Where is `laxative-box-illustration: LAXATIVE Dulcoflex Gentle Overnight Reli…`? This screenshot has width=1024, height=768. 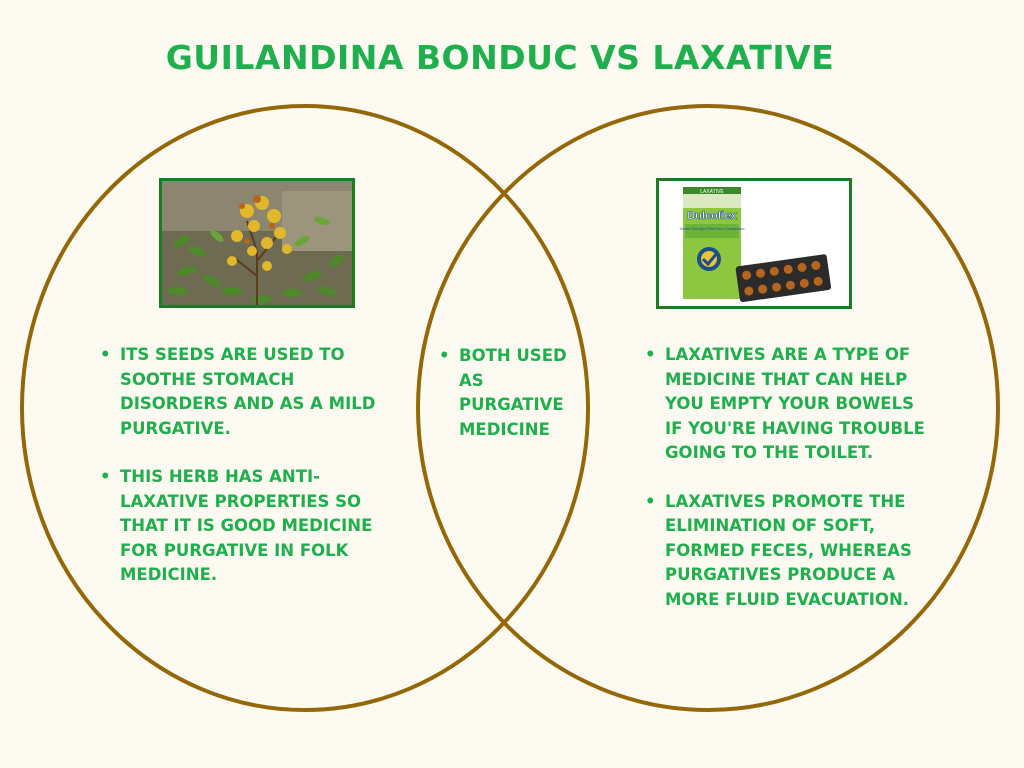
laxative-box-illustration: LAXATIVE Dulcoflex Gentle Overnight Reli… is located at coordinates (754, 243).